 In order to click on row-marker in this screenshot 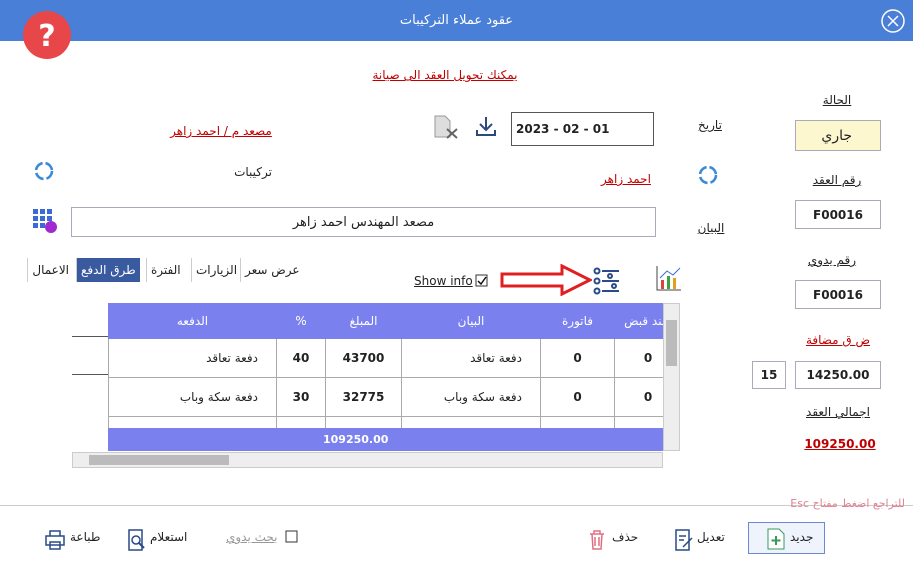, I will do `click(90, 355)`.